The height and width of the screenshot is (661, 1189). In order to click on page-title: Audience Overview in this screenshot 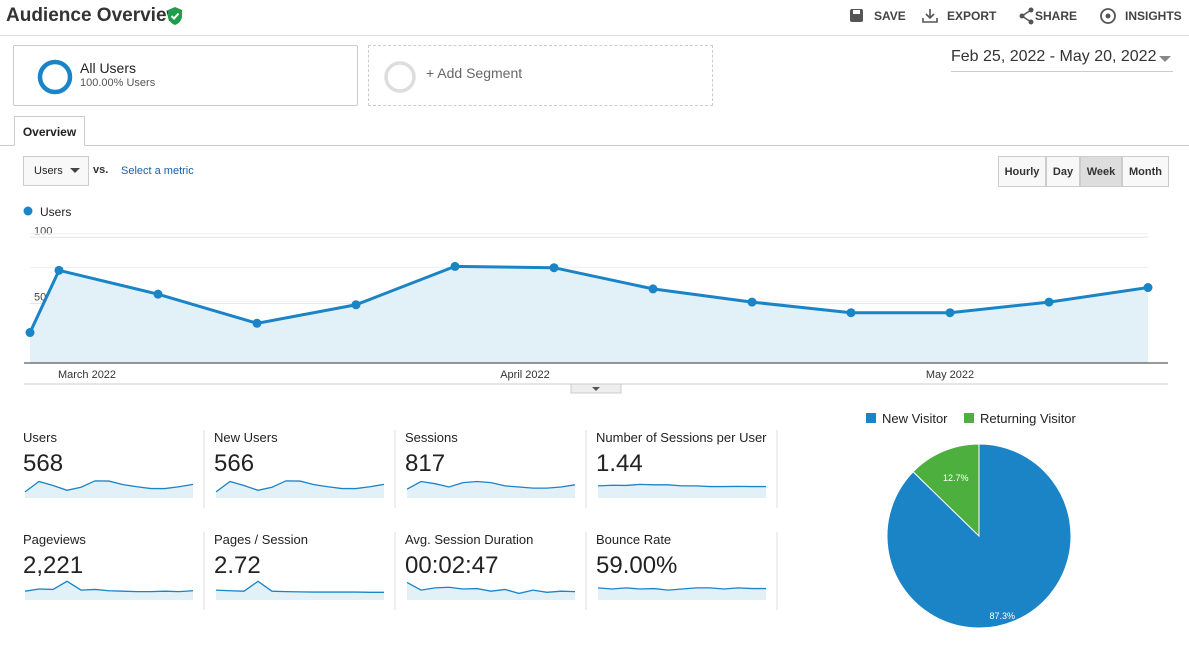, I will do `click(94, 15)`.